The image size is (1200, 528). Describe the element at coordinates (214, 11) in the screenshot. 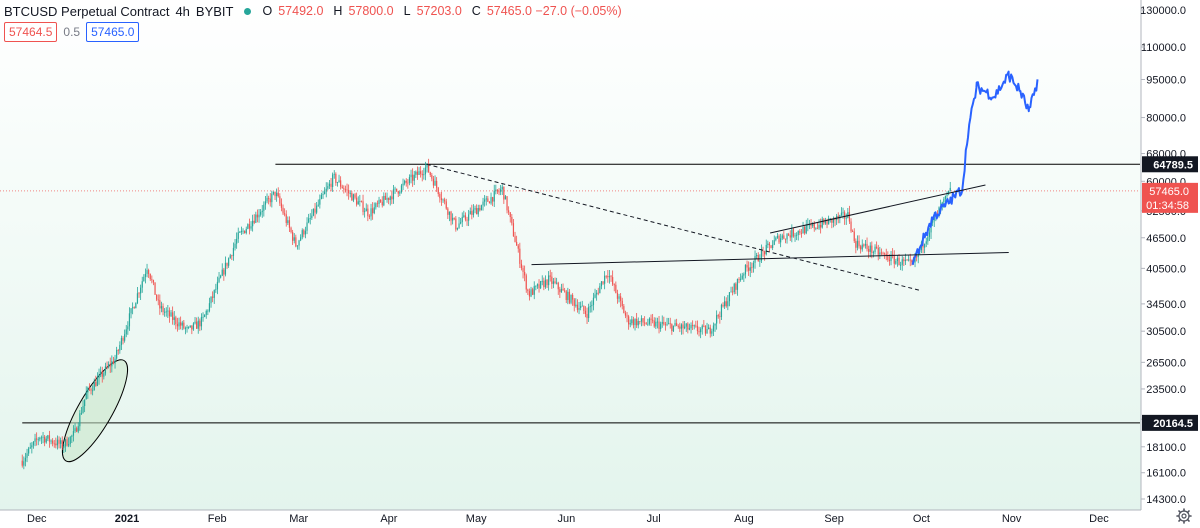

I see `exchange-name: BYBIT` at that location.